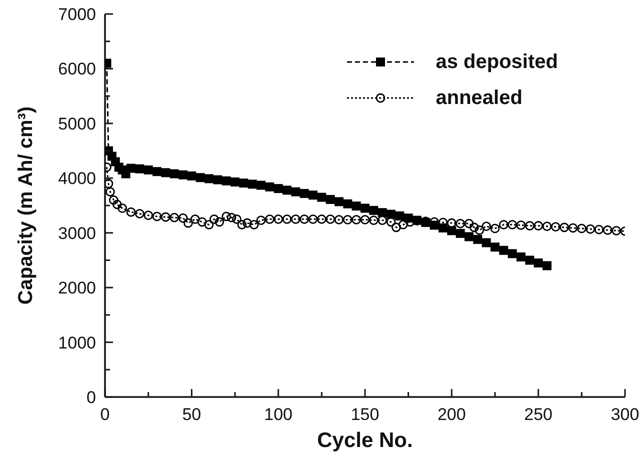 The width and height of the screenshot is (643, 454). Describe the element at coordinates (77, 178) in the screenshot. I see `y-tick-label: 4000` at that location.